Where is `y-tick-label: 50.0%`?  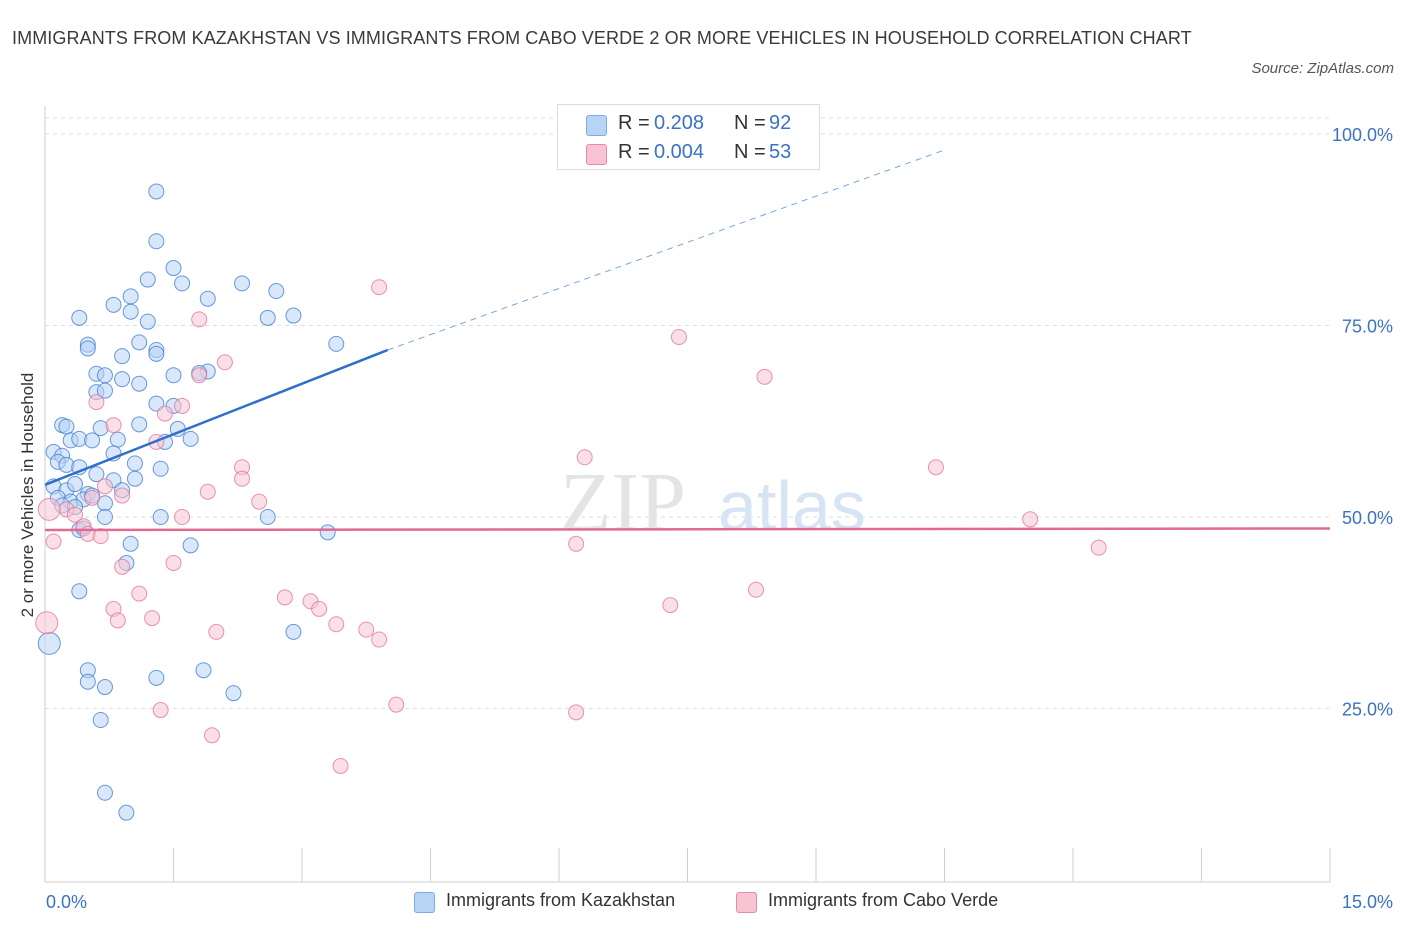 y-tick-label: 50.0% is located at coordinates (1367, 518).